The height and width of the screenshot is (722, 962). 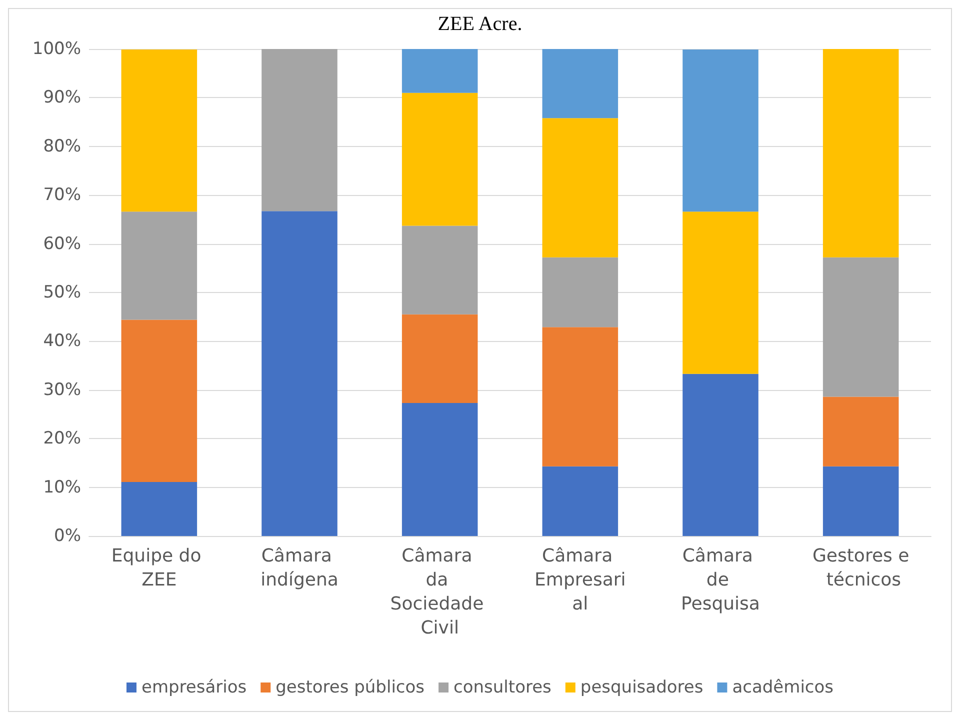 I want to click on legend-label: acadêmicos, so click(x=783, y=688).